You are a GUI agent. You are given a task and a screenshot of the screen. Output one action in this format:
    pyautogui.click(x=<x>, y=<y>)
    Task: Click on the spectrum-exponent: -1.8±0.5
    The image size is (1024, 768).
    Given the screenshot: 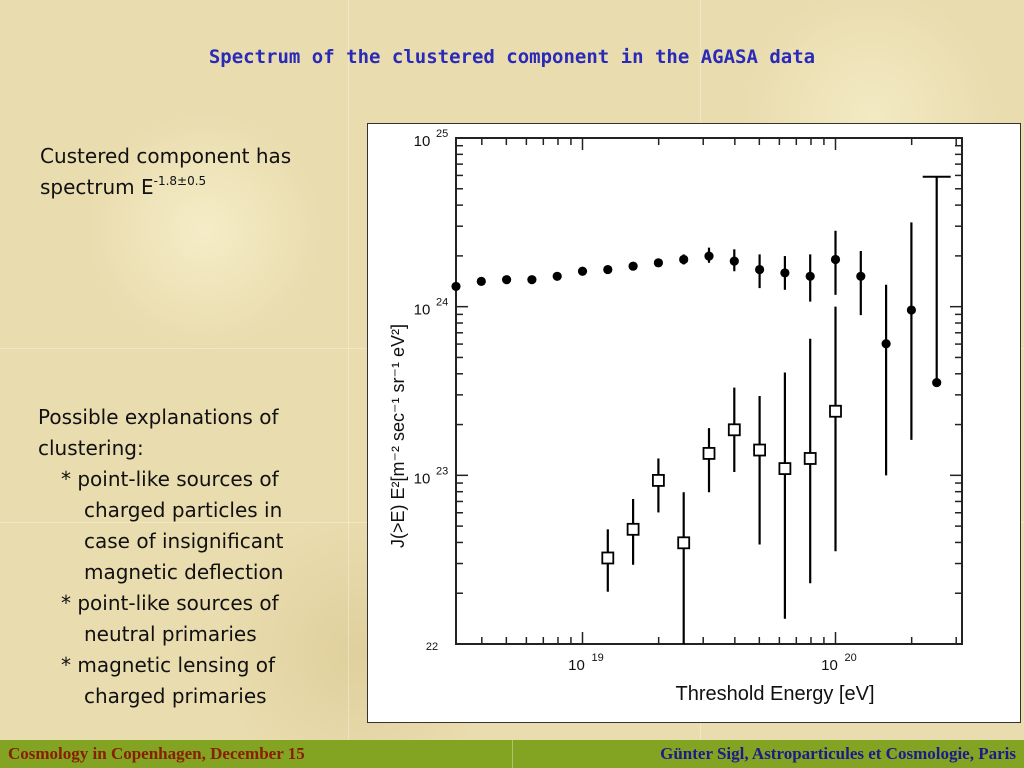 What is the action you would take?
    pyautogui.click(x=180, y=181)
    